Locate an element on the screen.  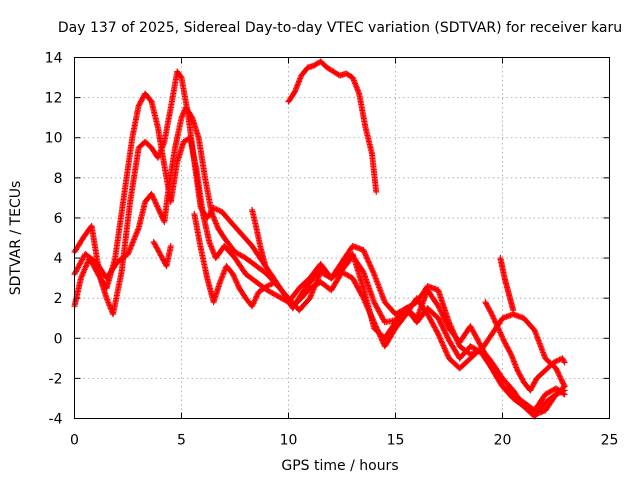
x-tick-label: 15 is located at coordinates (396, 441).